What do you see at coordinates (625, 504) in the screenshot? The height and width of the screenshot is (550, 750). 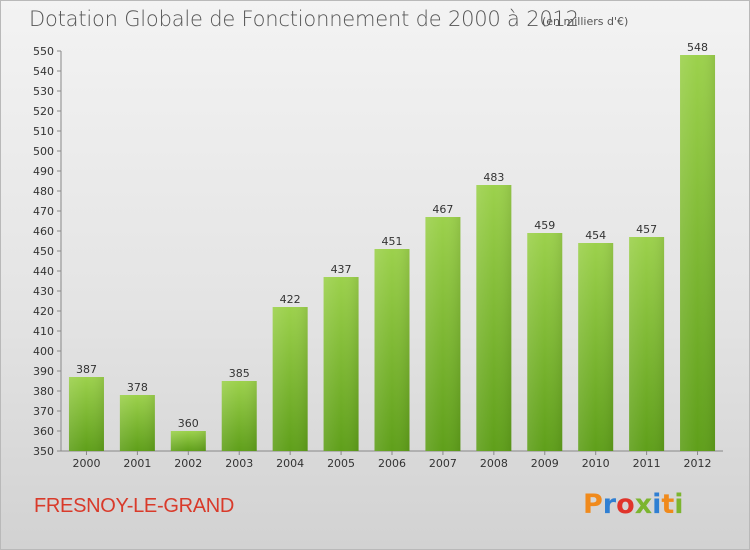 I see `logo-letter: o` at bounding box center [625, 504].